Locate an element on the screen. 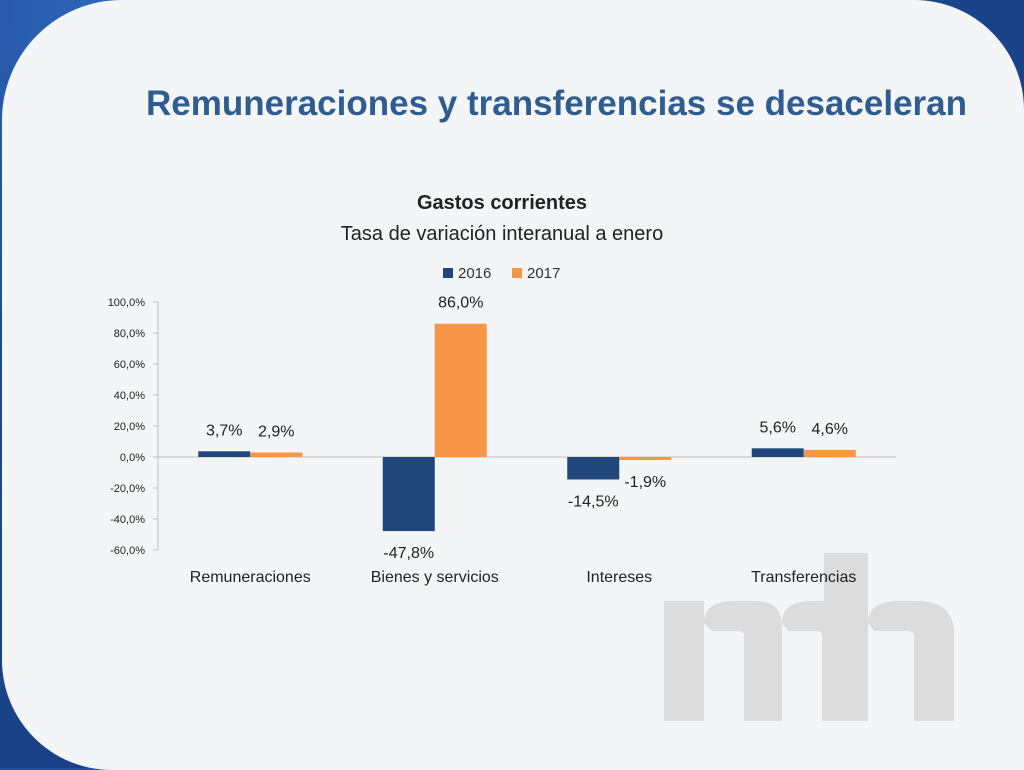 Image resolution: width=1024 pixels, height=770 pixels. y-tick-label: 0,0% is located at coordinates (132, 458).